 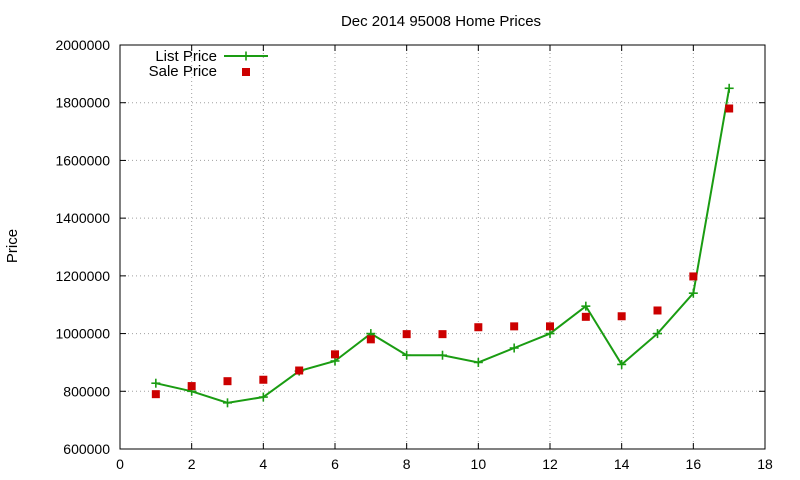 I want to click on legend-label-sale-price: Sale Price, so click(x=183, y=71).